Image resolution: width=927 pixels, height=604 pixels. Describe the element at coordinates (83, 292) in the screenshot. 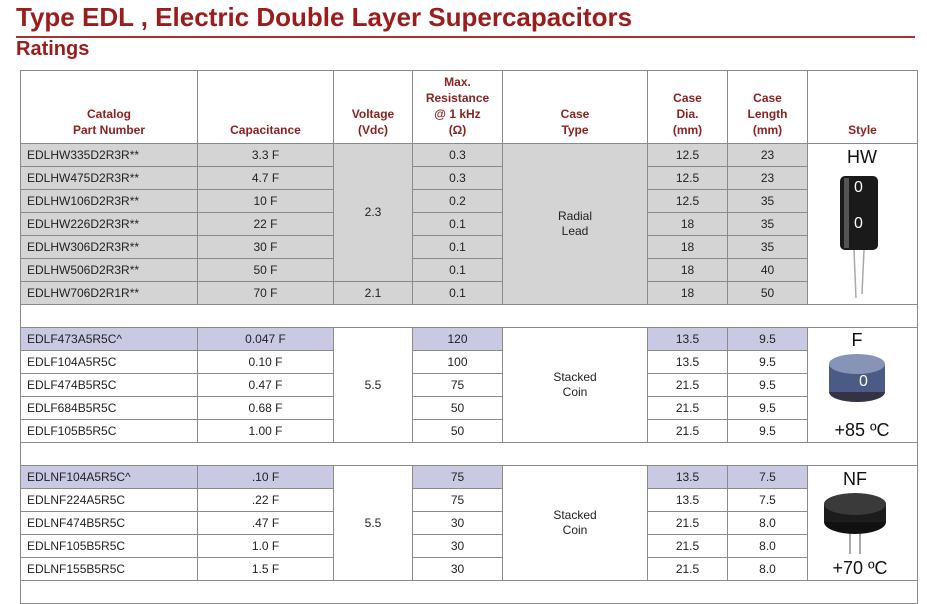

I see `cell-text: EDLHW706D2R1R**` at that location.